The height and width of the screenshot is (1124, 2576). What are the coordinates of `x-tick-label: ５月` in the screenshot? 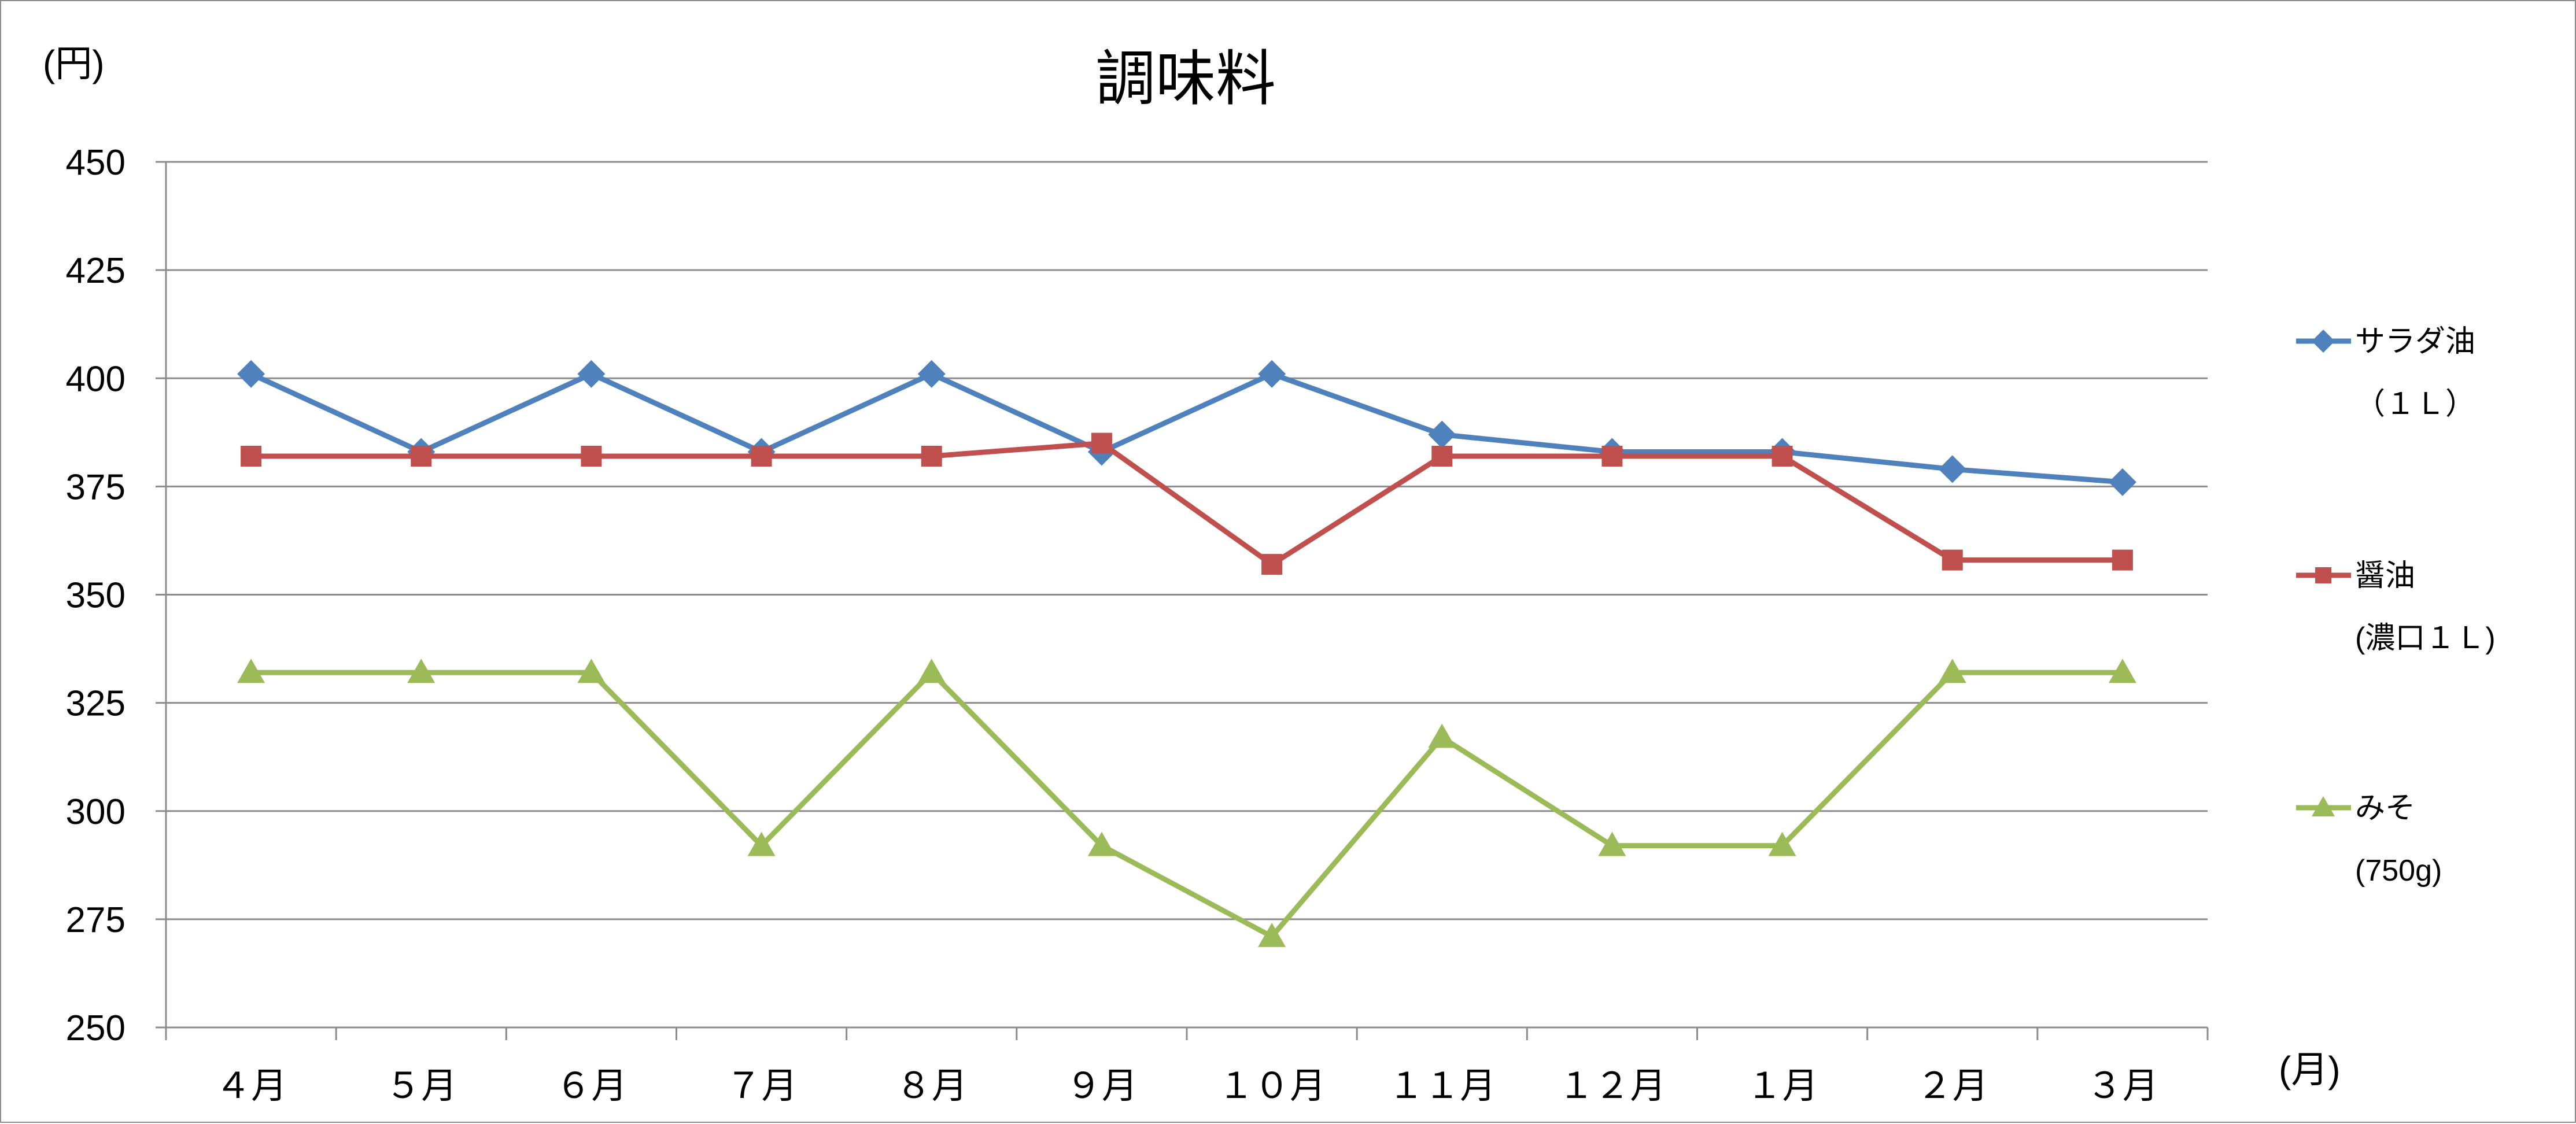 It's located at (421, 1086).